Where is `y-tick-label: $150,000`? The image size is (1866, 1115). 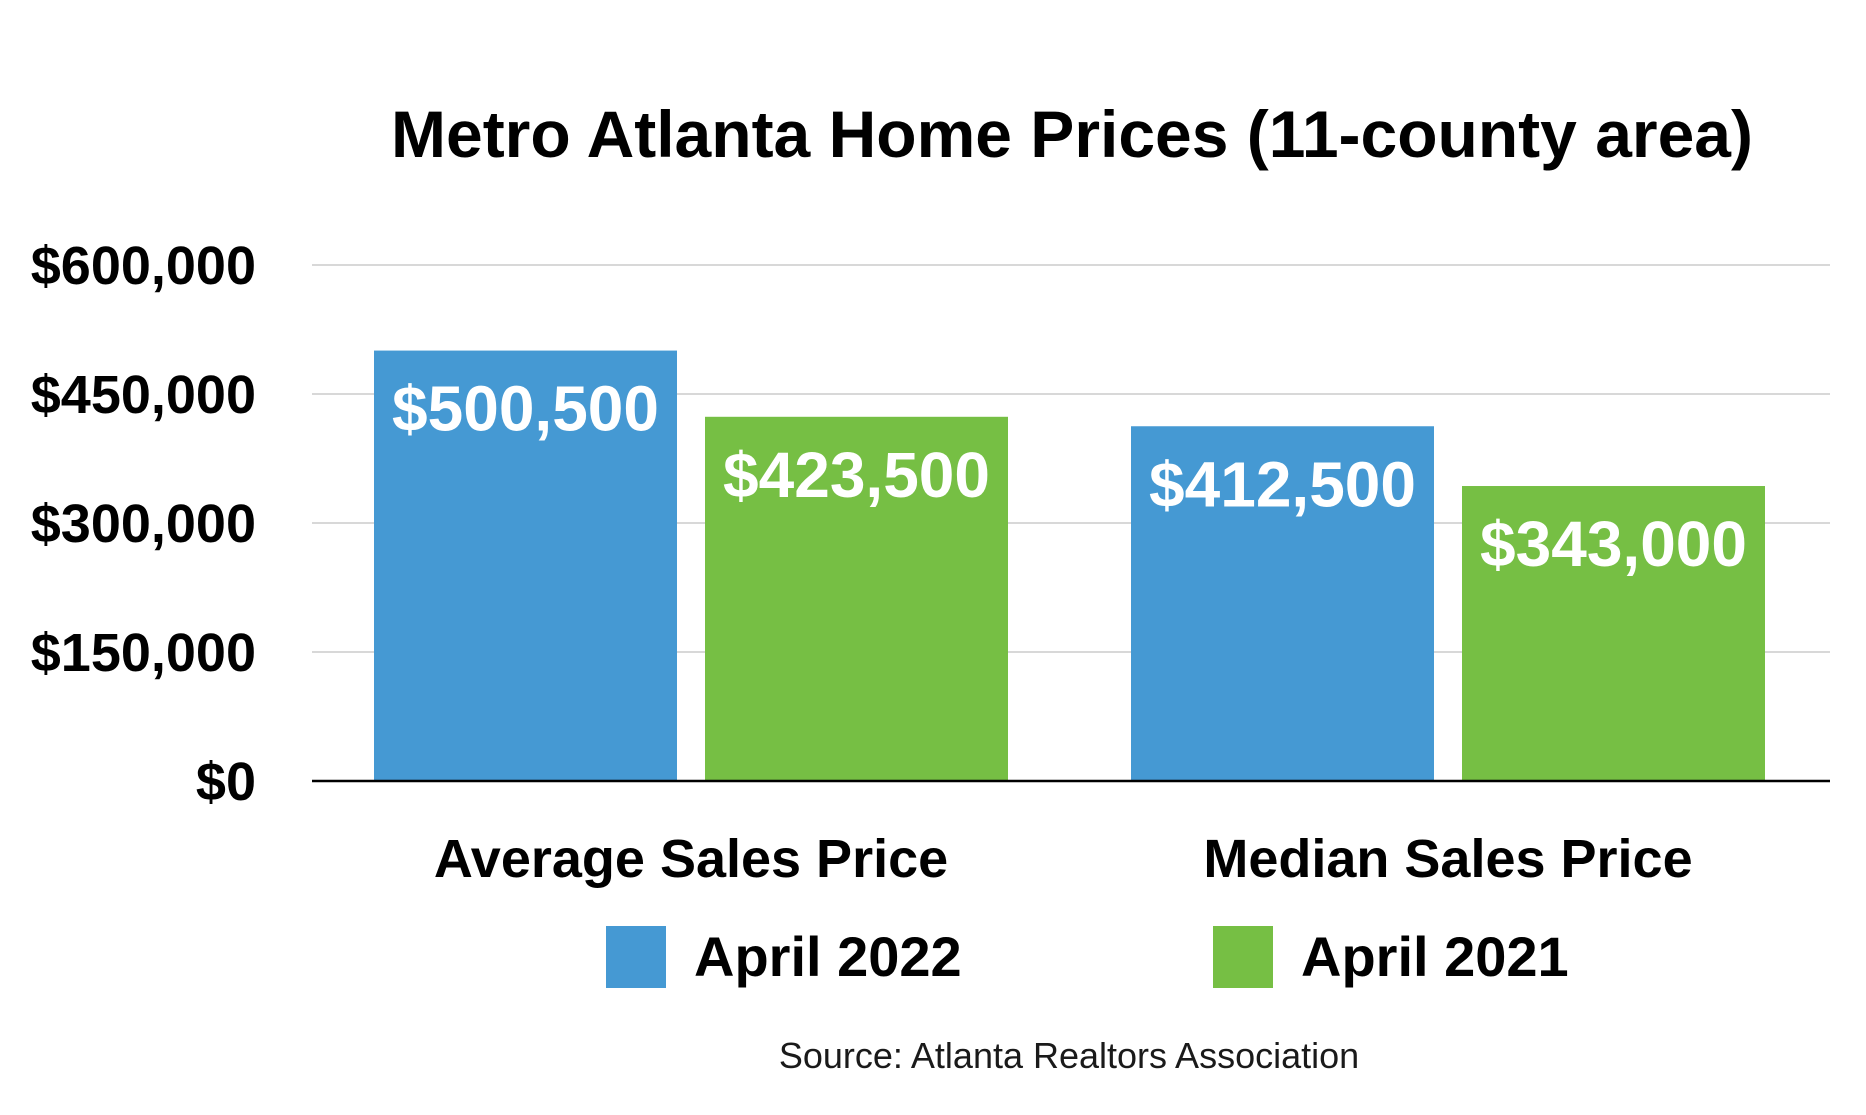 y-tick-label: $150,000 is located at coordinates (143, 653).